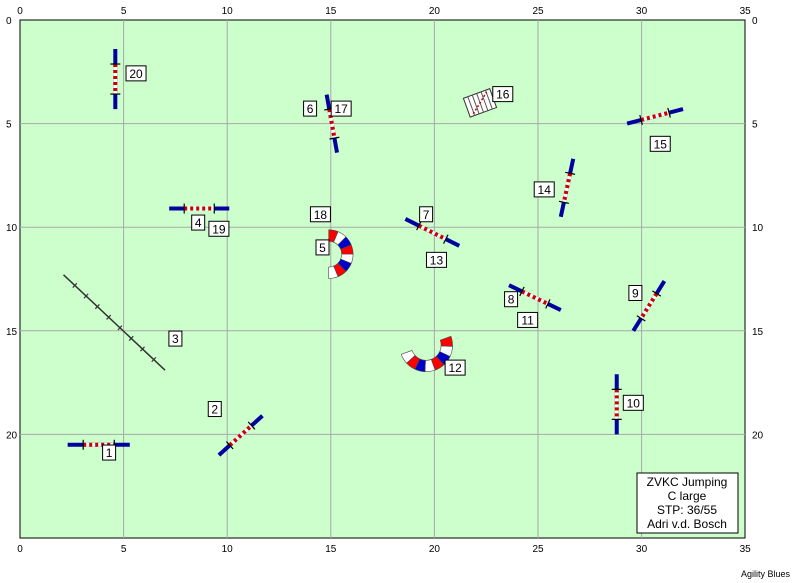 The height and width of the screenshot is (583, 800). I want to click on number-label-5: 5, so click(322, 247).